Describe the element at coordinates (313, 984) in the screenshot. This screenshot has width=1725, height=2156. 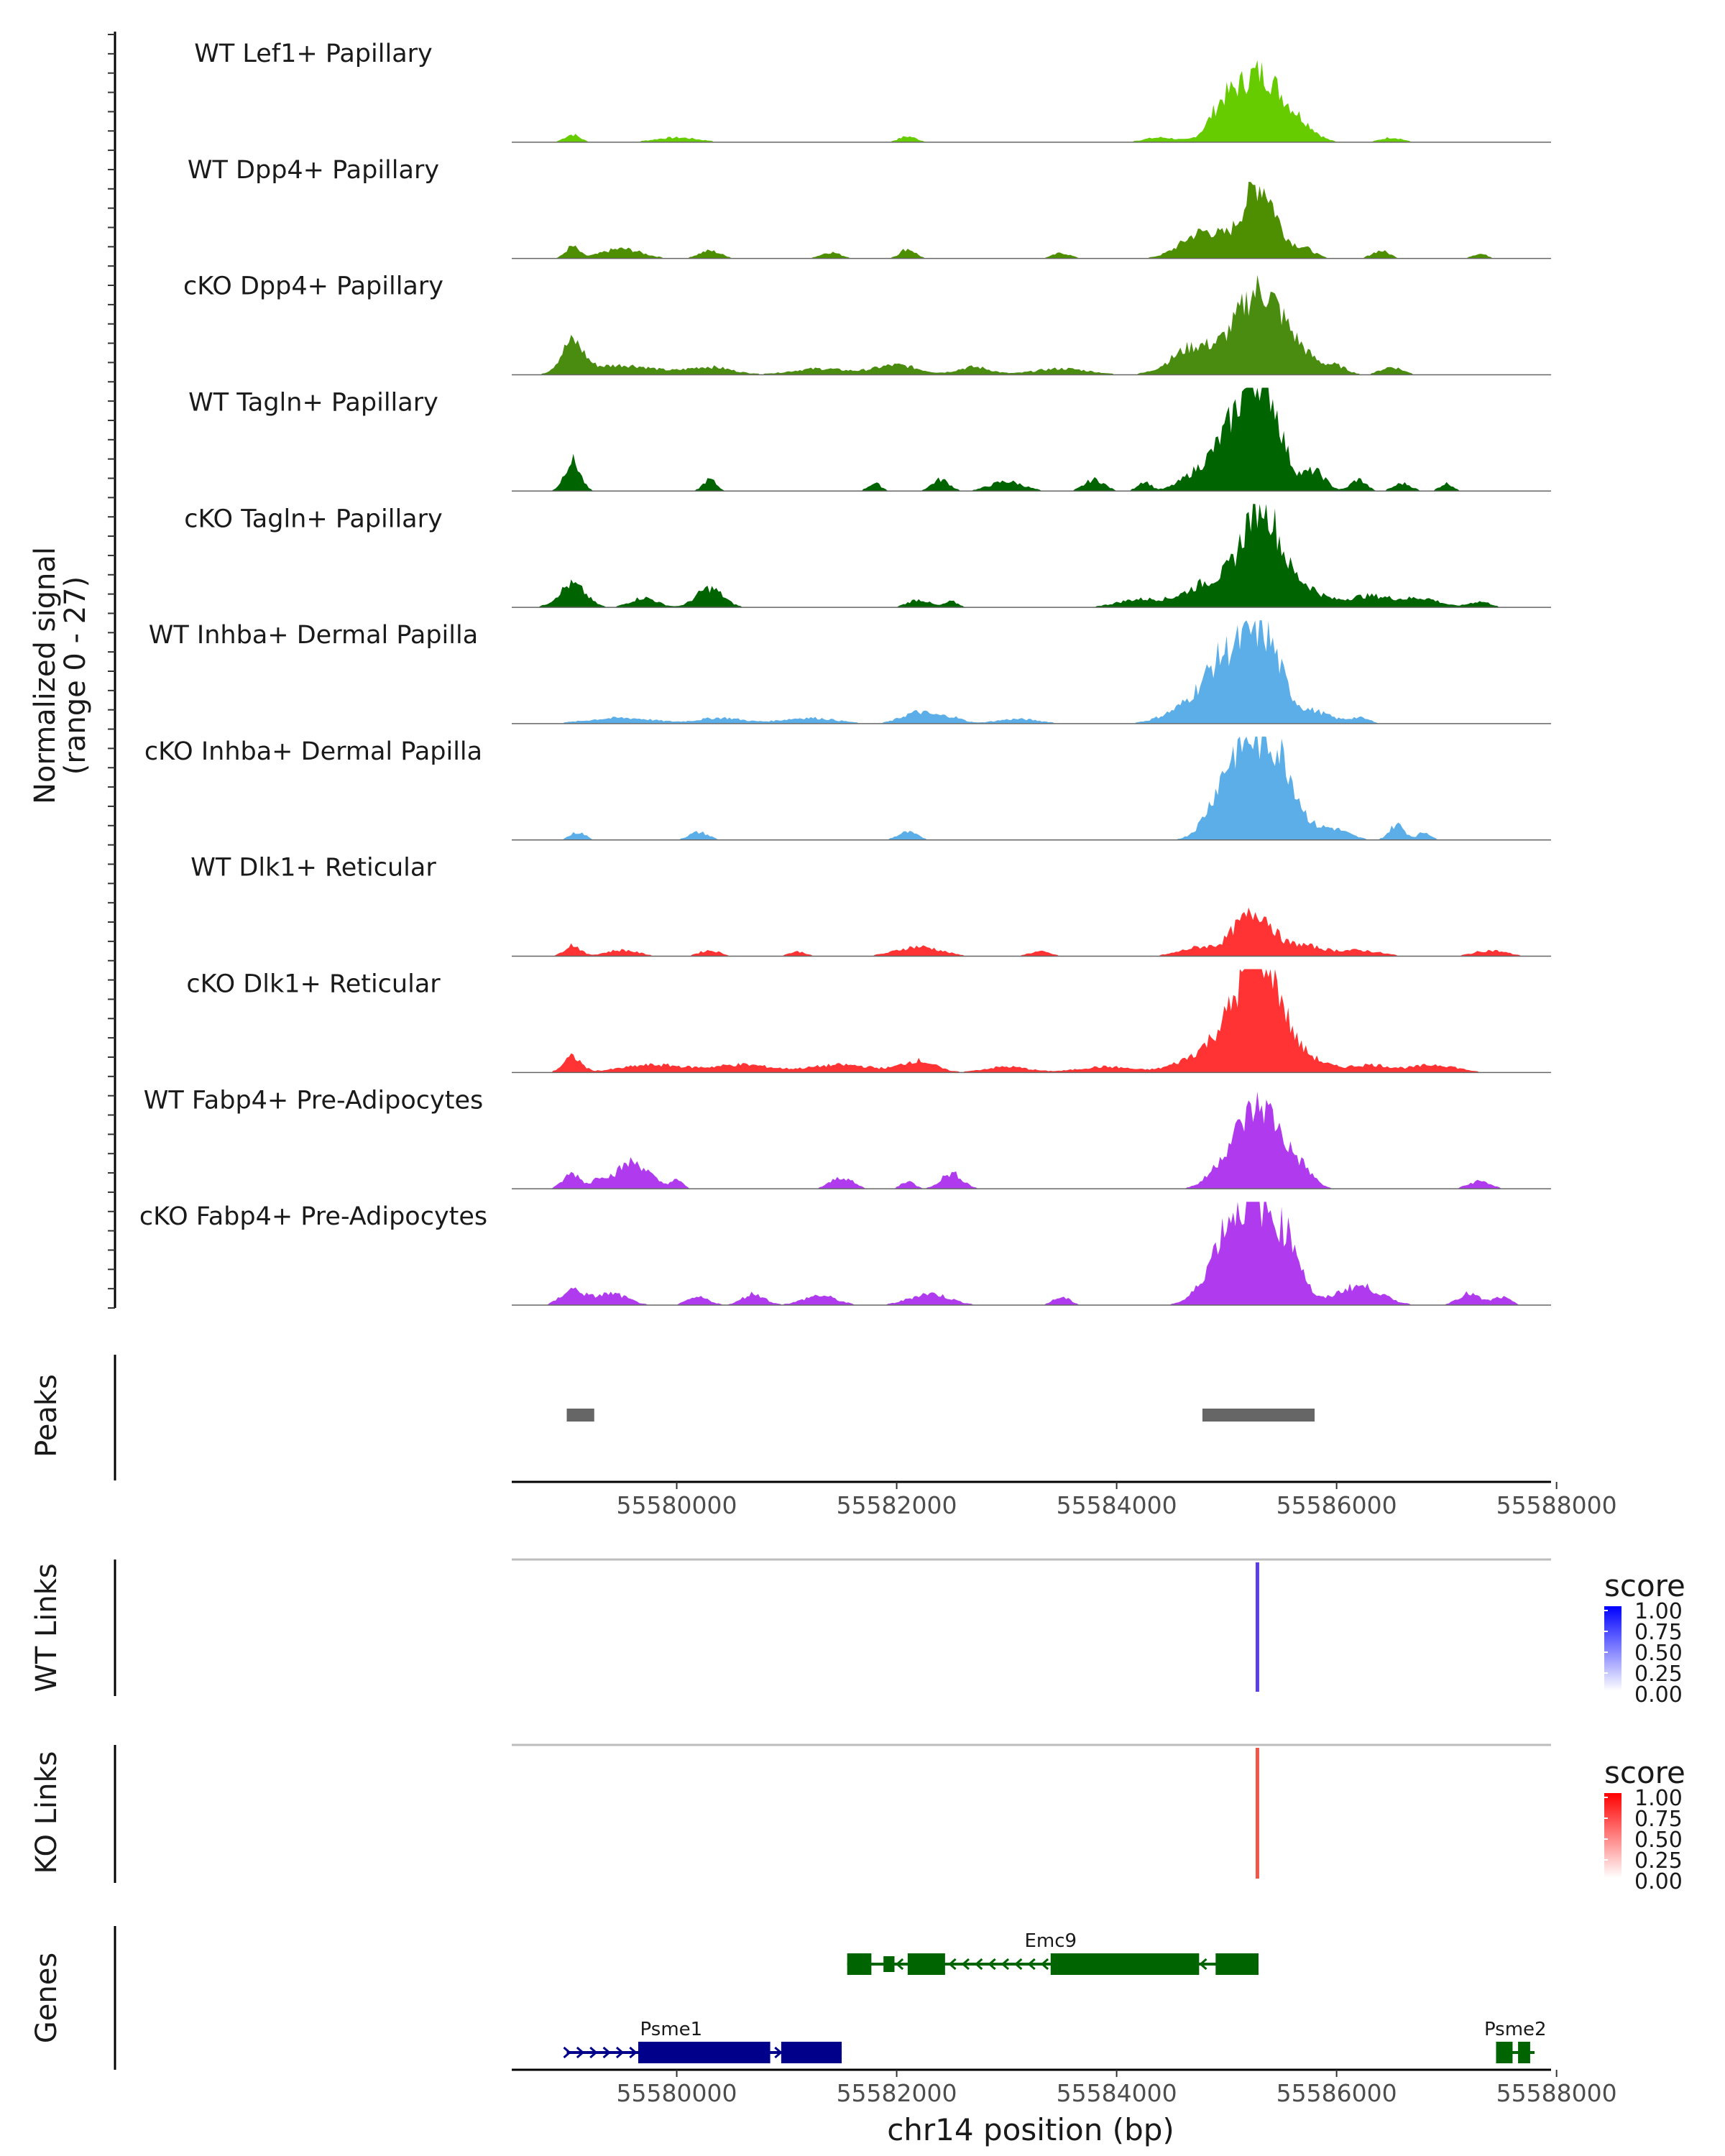
I see `track-label: cKO Dlk1+ Reticular` at that location.